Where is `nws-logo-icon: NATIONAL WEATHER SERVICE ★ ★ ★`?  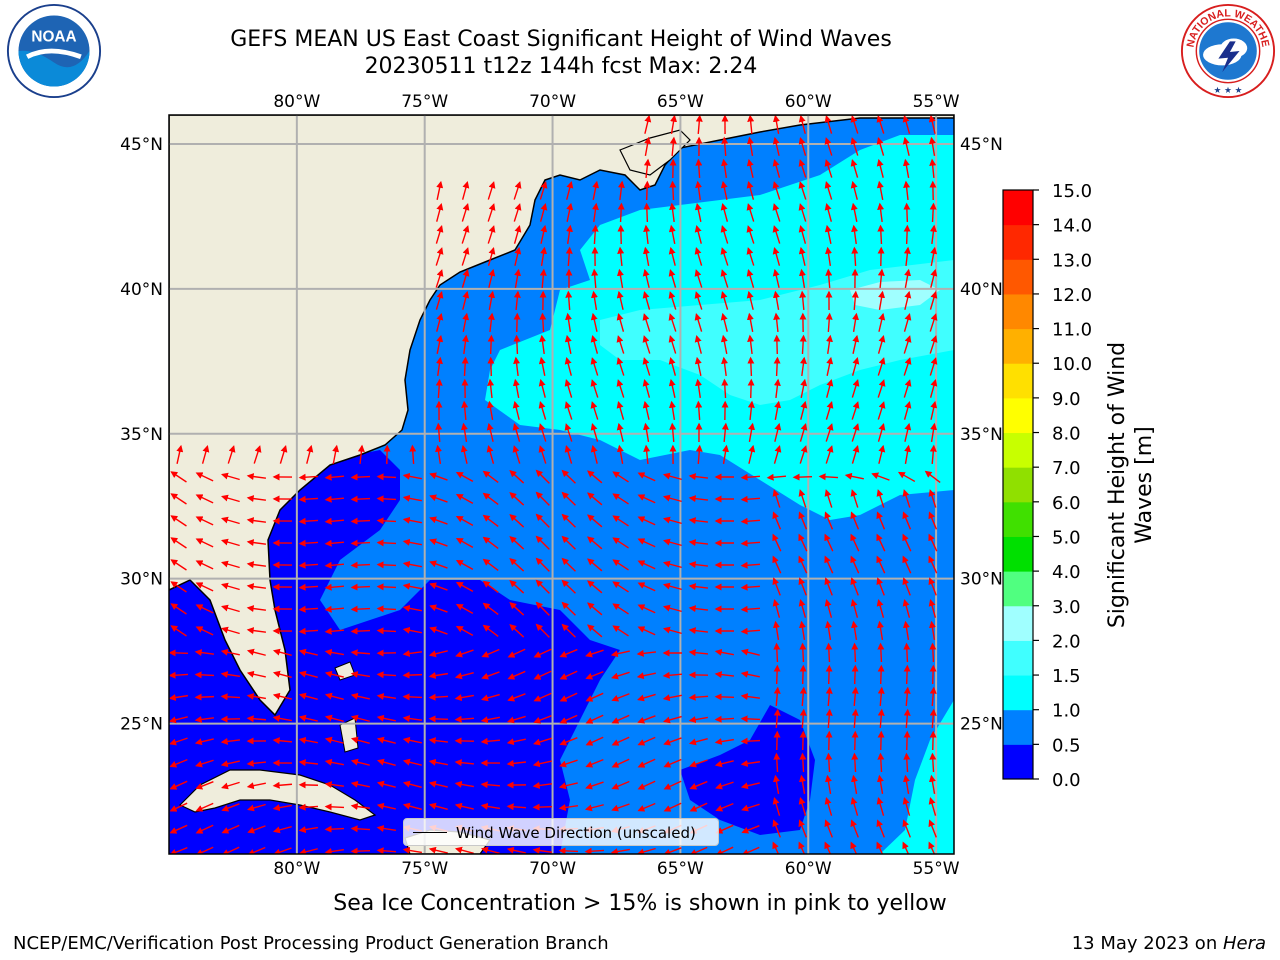 nws-logo-icon: NATIONAL WEATHER SERVICE ★ ★ ★ is located at coordinates (1228, 51).